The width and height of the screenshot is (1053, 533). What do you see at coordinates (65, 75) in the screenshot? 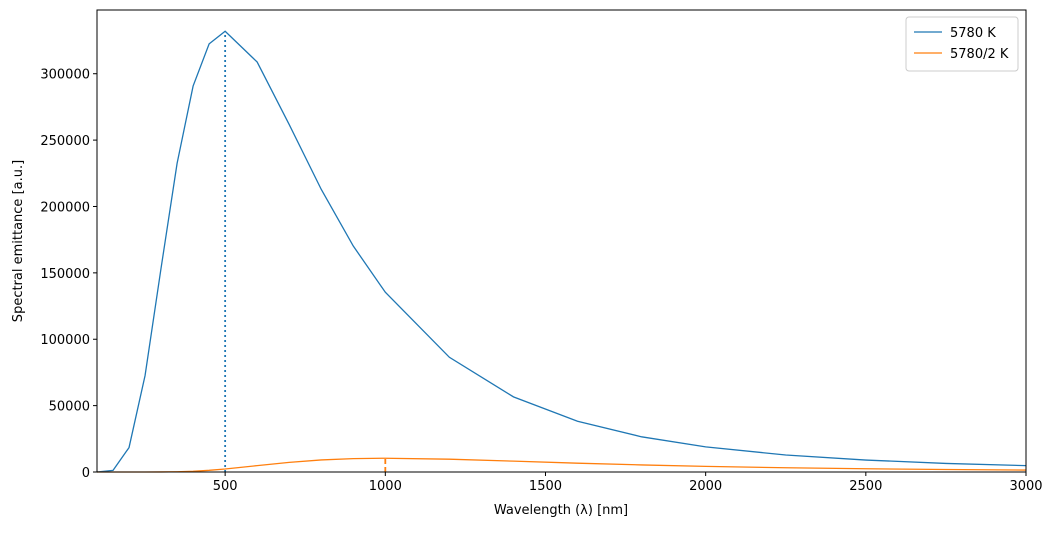
I see `y-tick-label: 300000` at bounding box center [65, 75].